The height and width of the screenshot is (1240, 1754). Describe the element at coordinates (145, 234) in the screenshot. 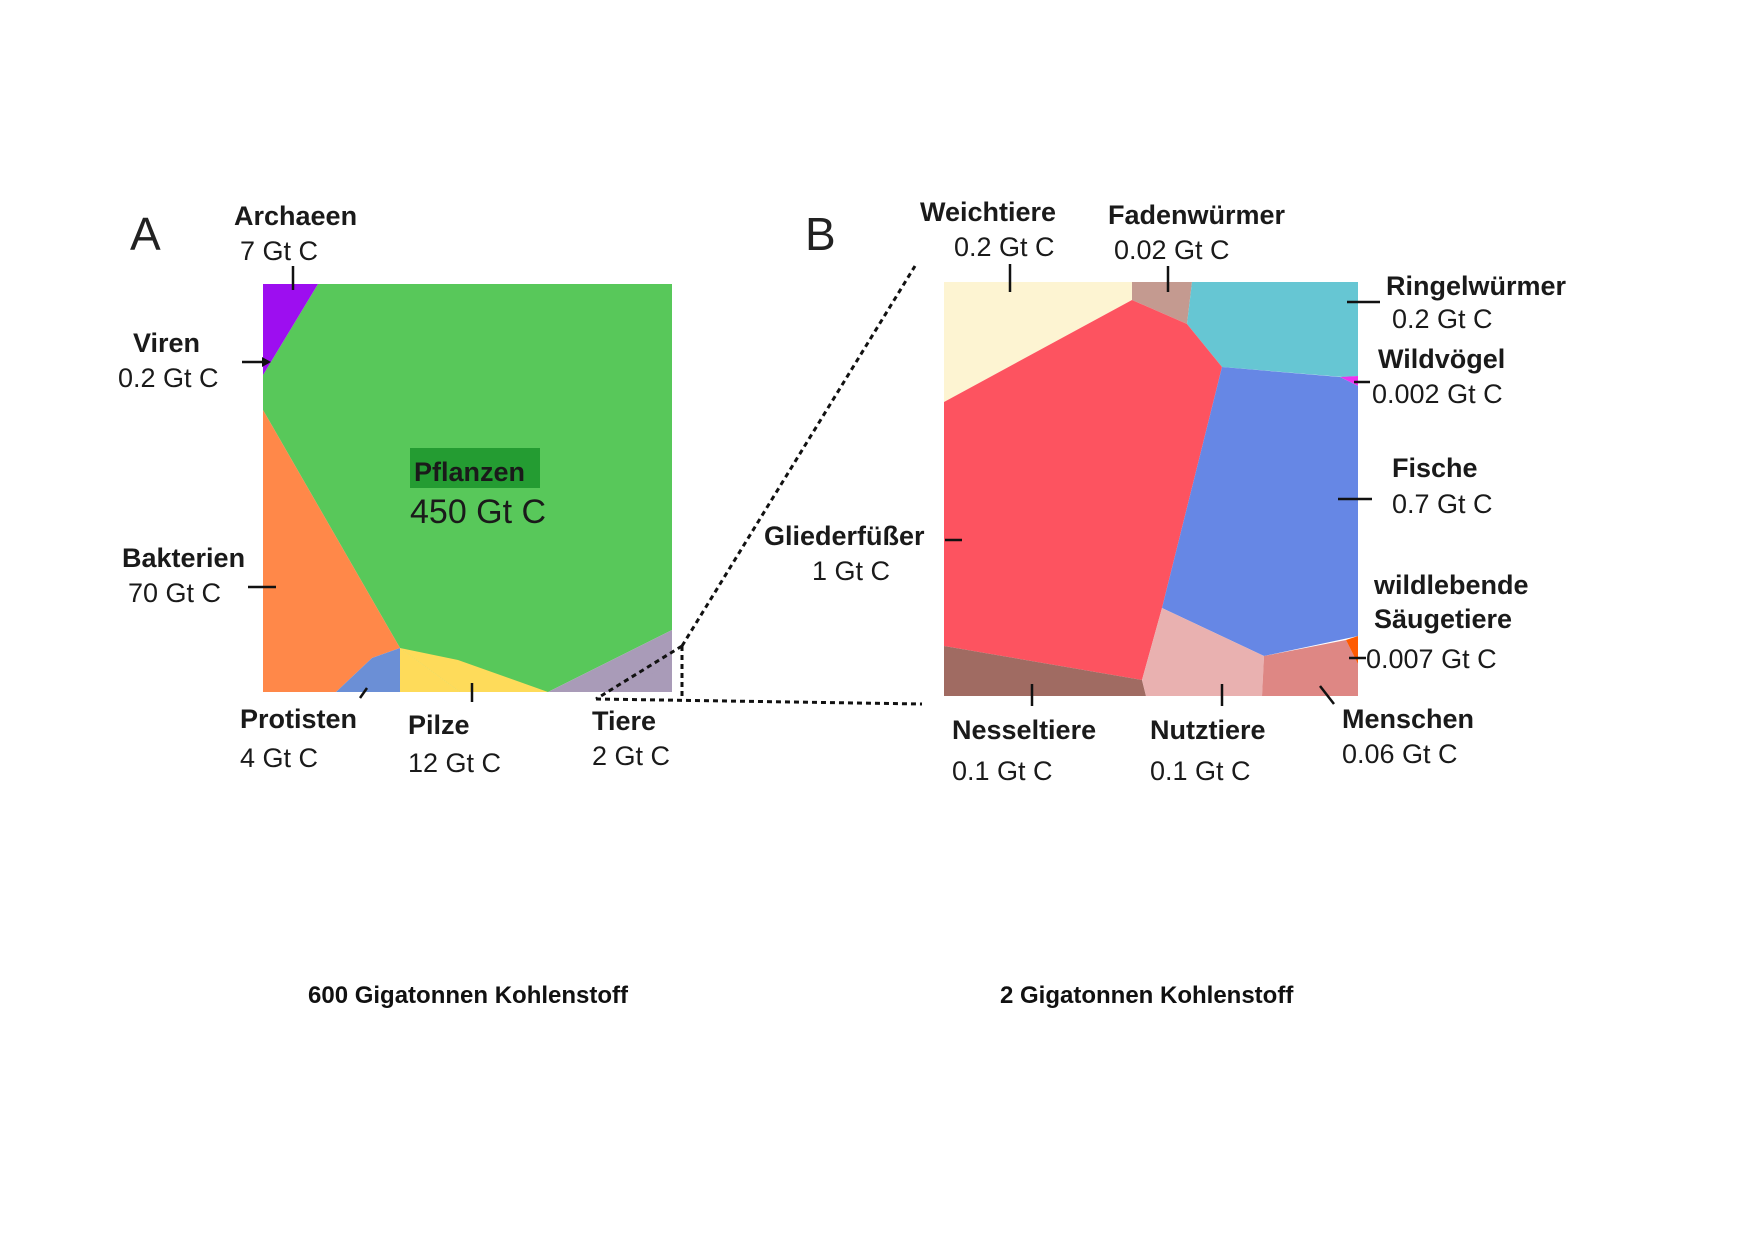

I see `panel-a-label: A` at that location.